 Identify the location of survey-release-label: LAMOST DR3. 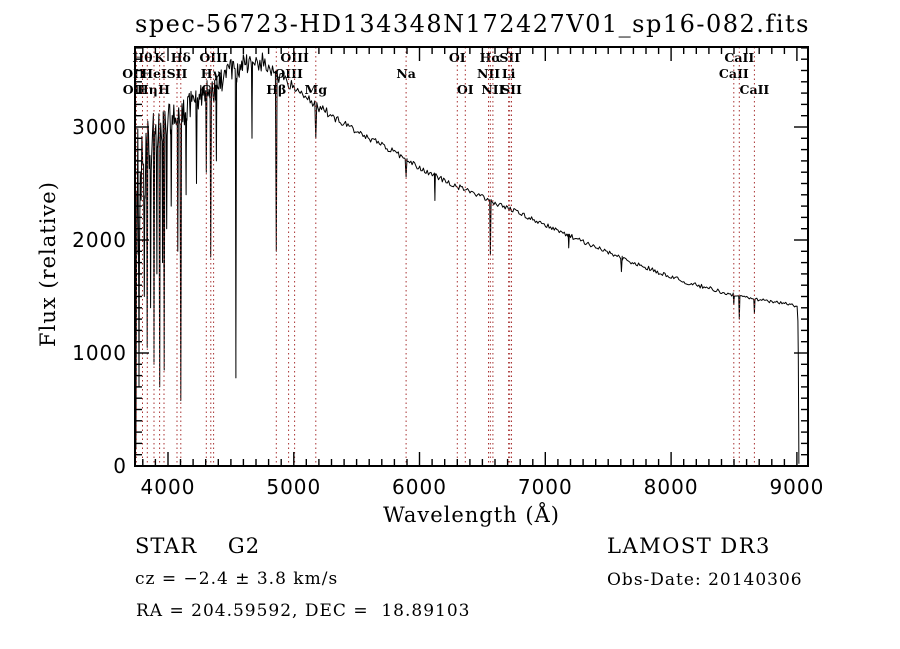
(689, 546).